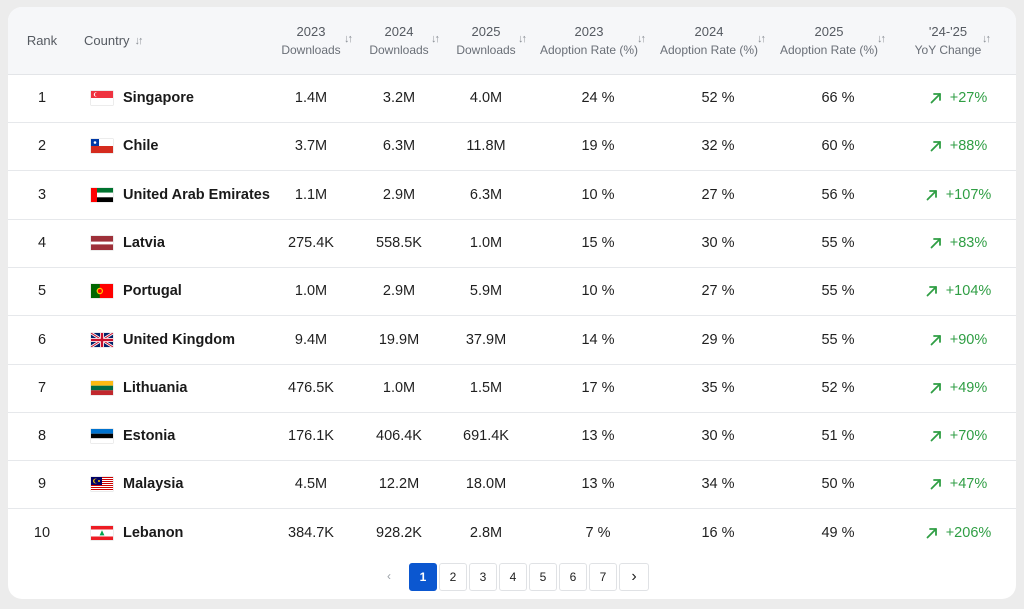 The image size is (1024, 609). I want to click on yoy-change: +27%, so click(958, 98).